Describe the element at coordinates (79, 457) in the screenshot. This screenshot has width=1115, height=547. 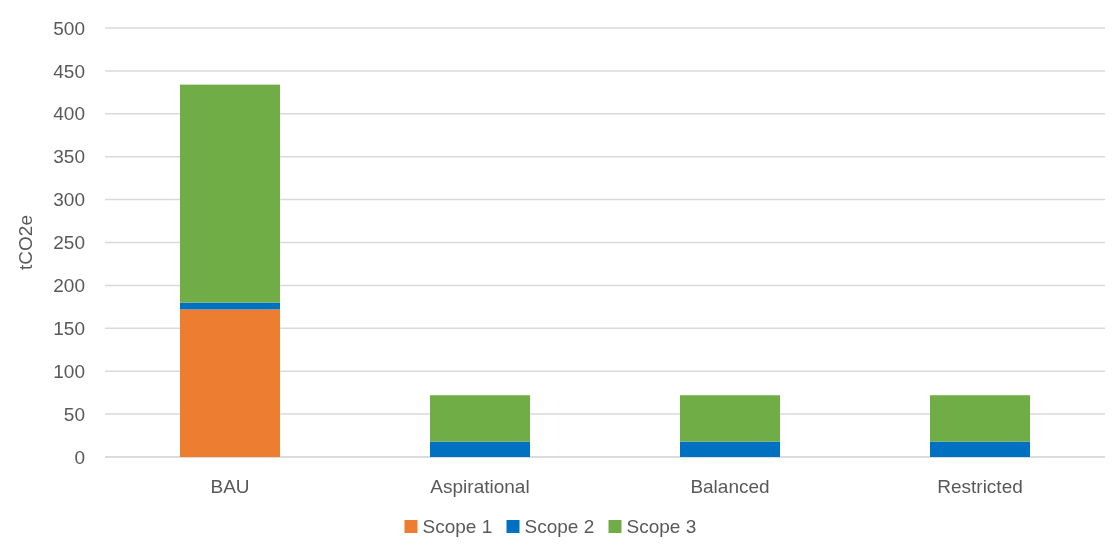
I see `y-tick-label: 0` at that location.